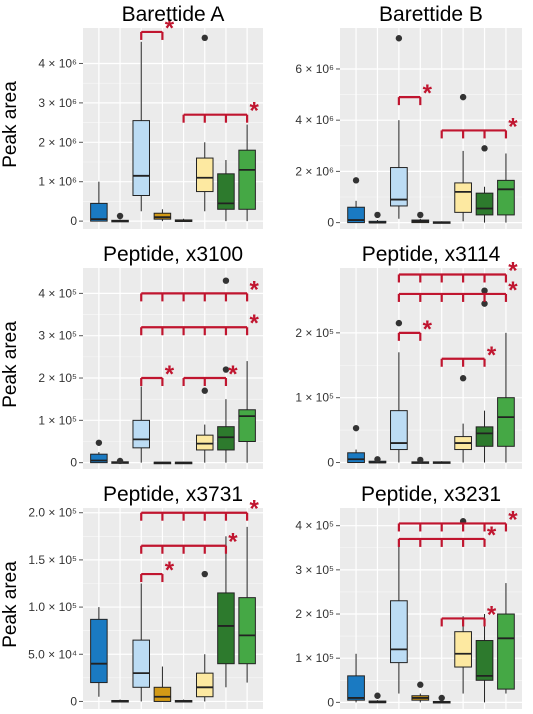 The width and height of the screenshot is (533, 714). I want to click on y-tick-label: 4 × 10⁶, so click(57, 63).